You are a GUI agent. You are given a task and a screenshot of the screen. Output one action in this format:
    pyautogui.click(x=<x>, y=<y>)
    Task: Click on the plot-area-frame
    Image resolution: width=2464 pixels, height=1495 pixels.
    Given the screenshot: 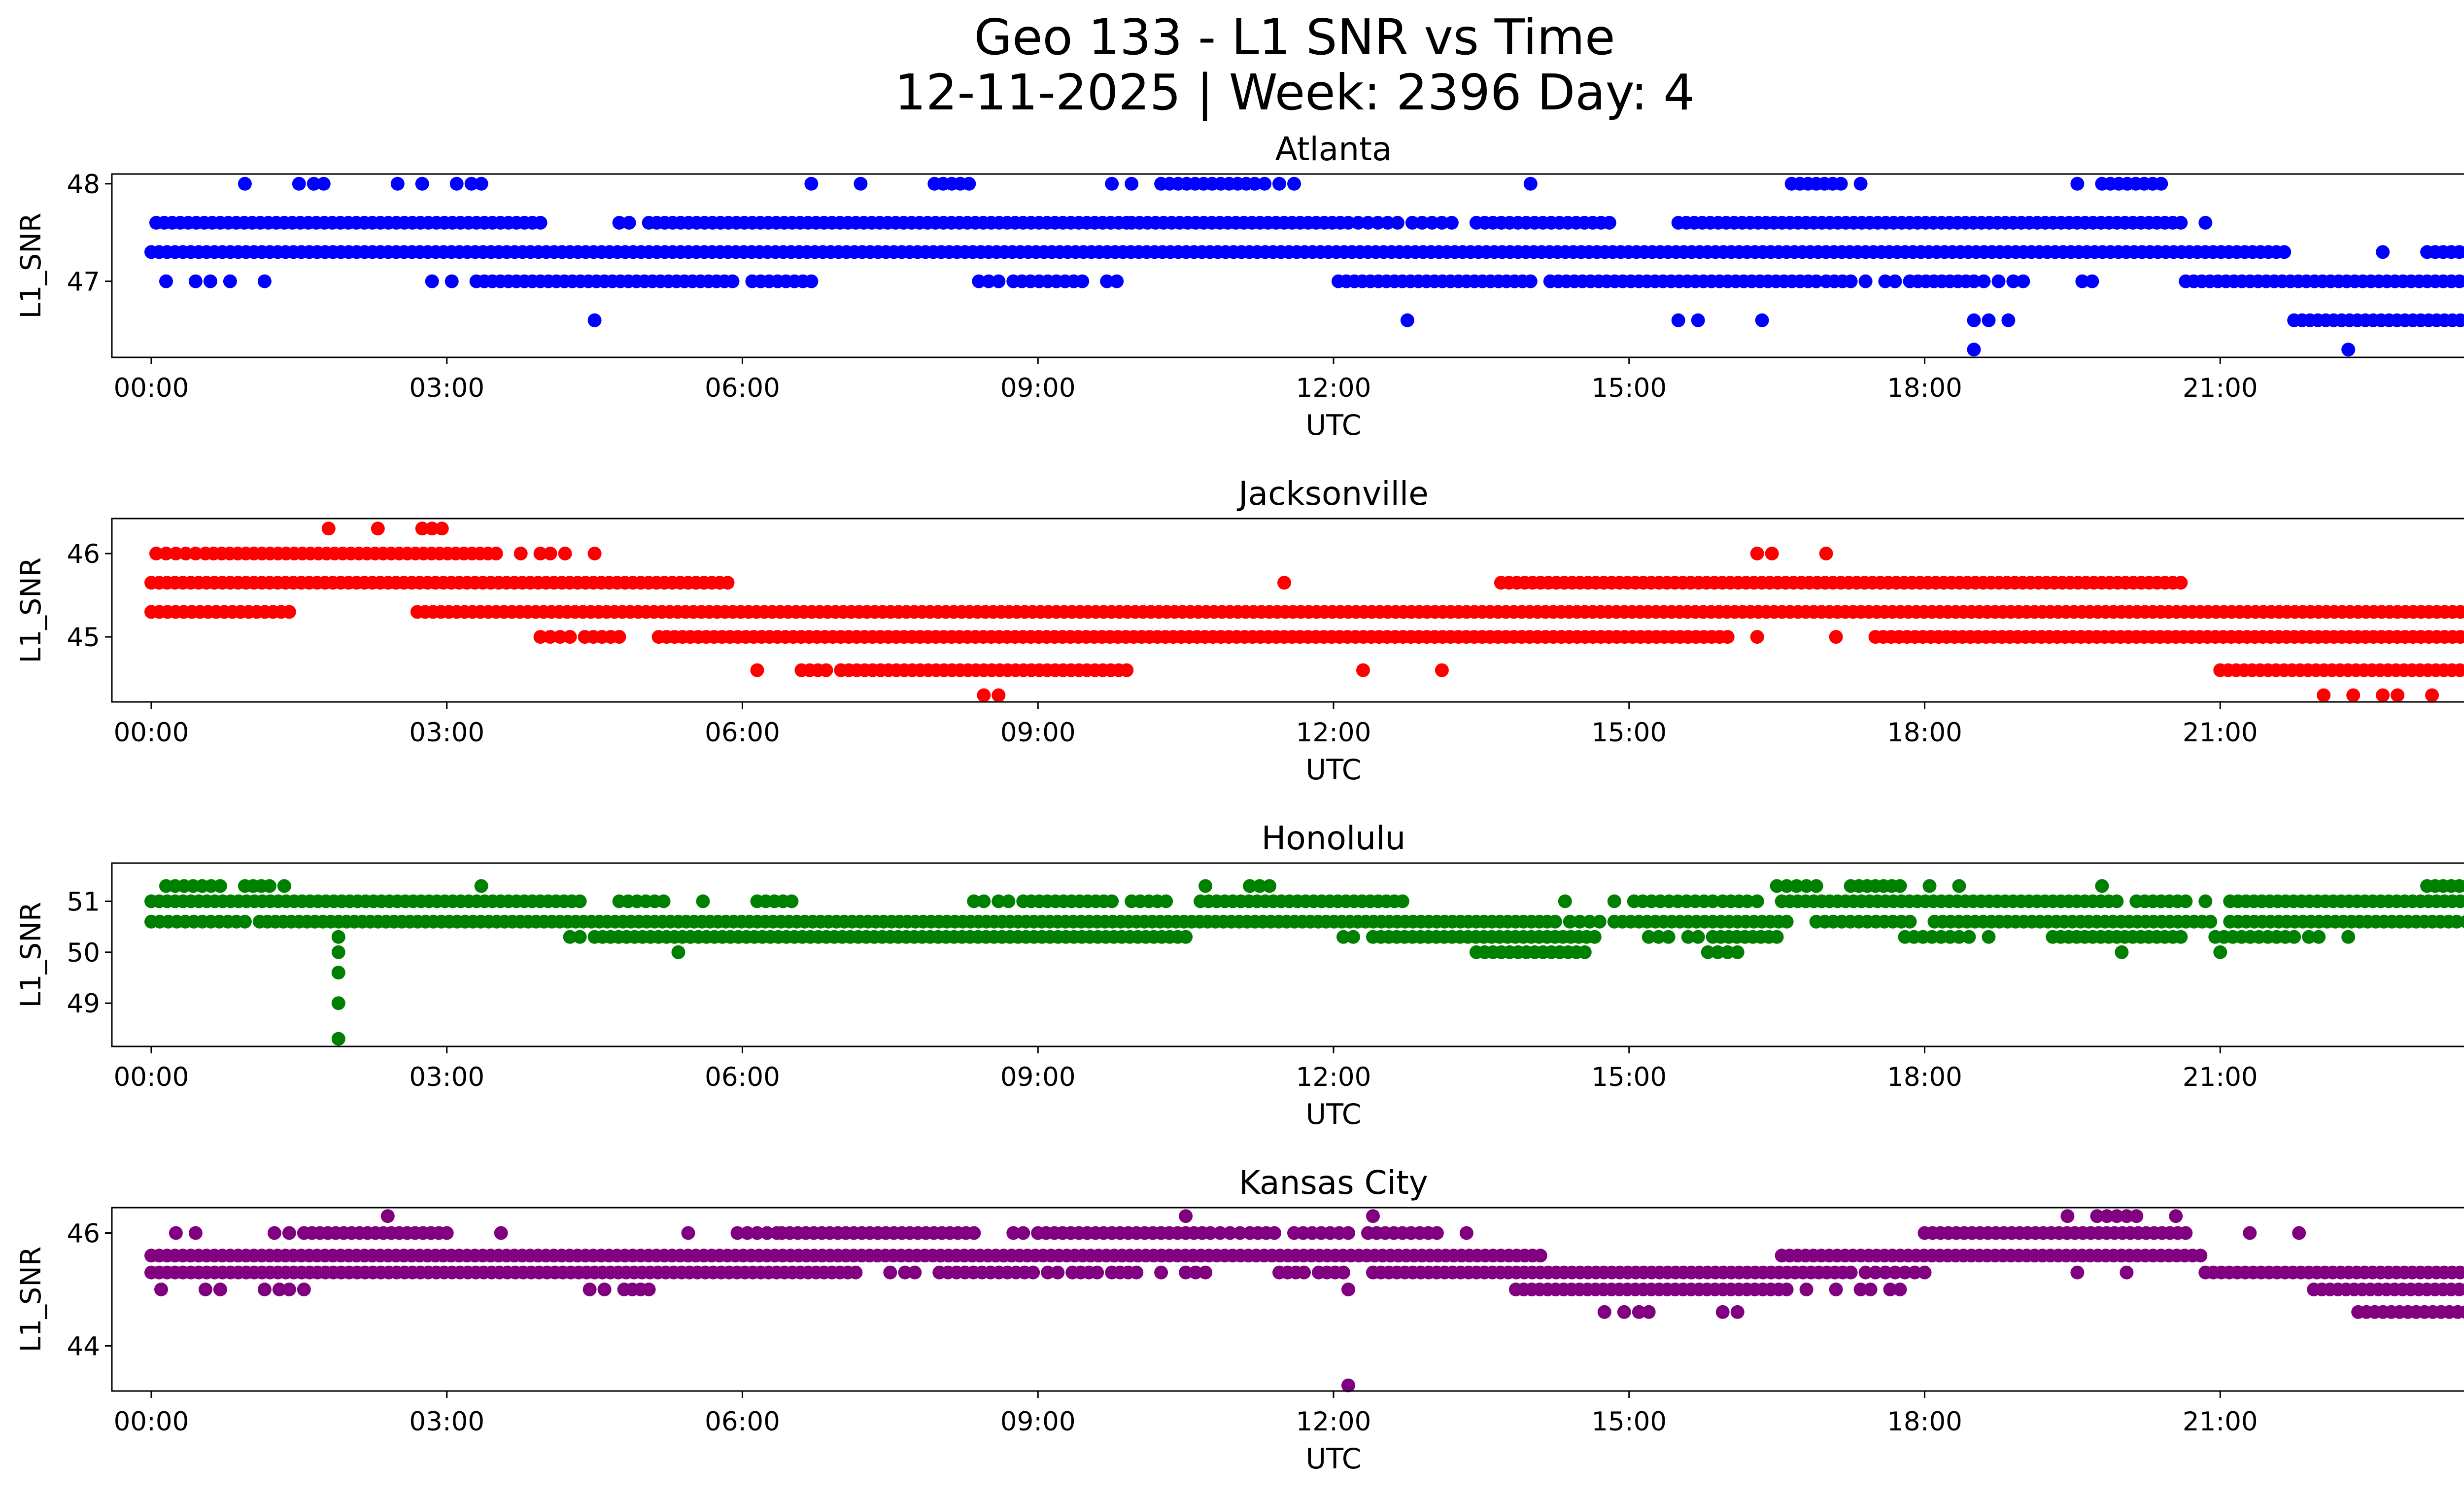 What is the action you would take?
    pyautogui.click(x=1287, y=265)
    